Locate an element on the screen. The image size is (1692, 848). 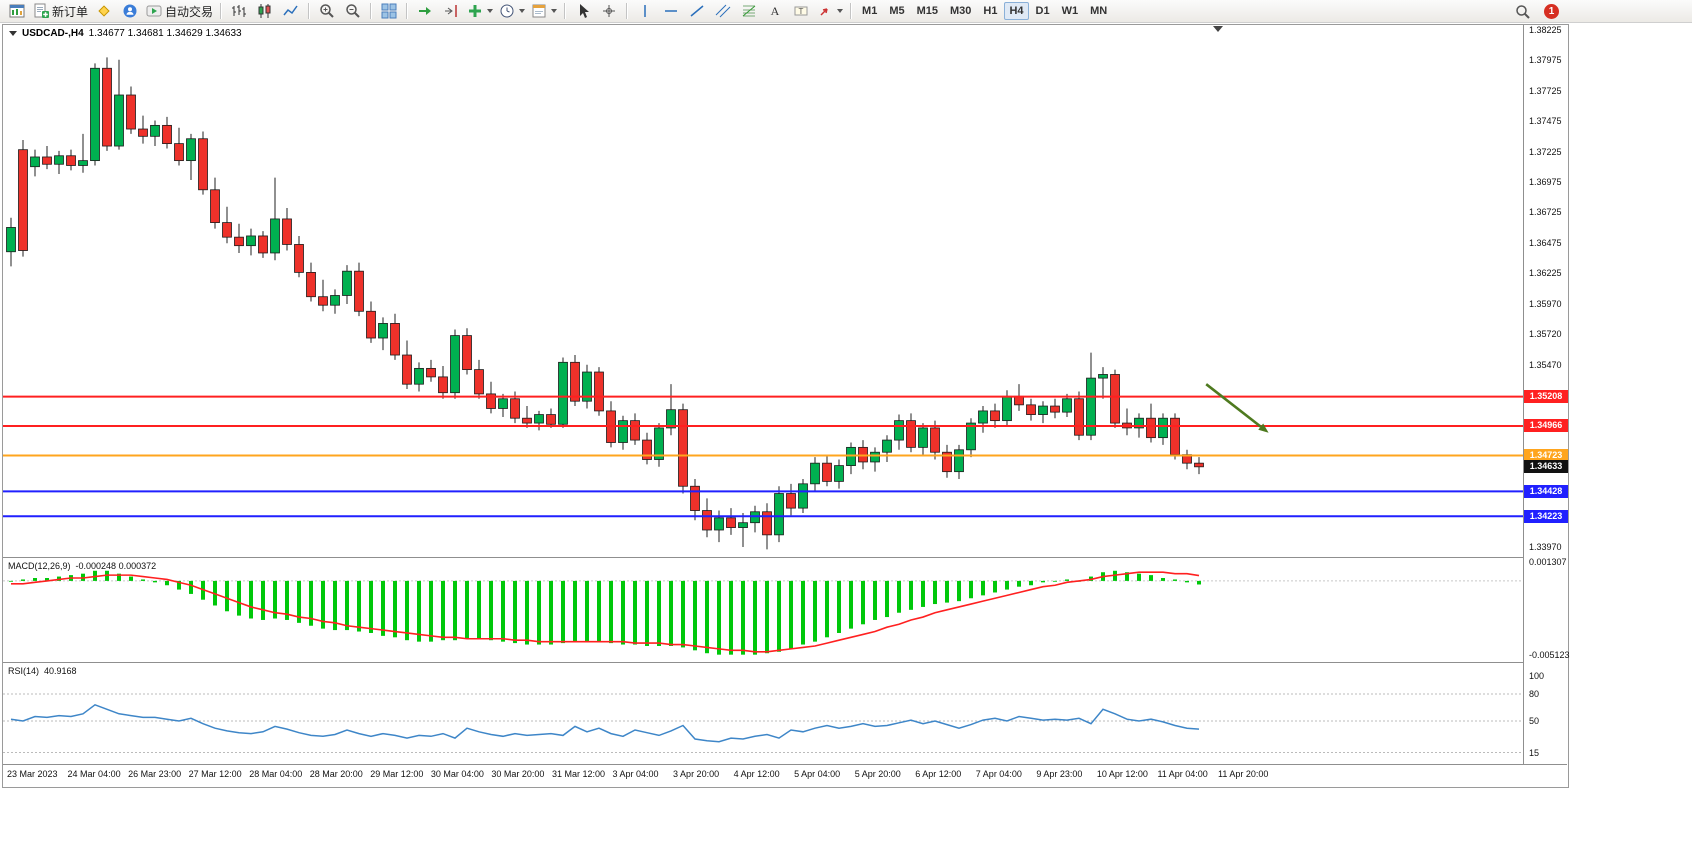
arrow-annotation is located at coordinates (1237, 408).